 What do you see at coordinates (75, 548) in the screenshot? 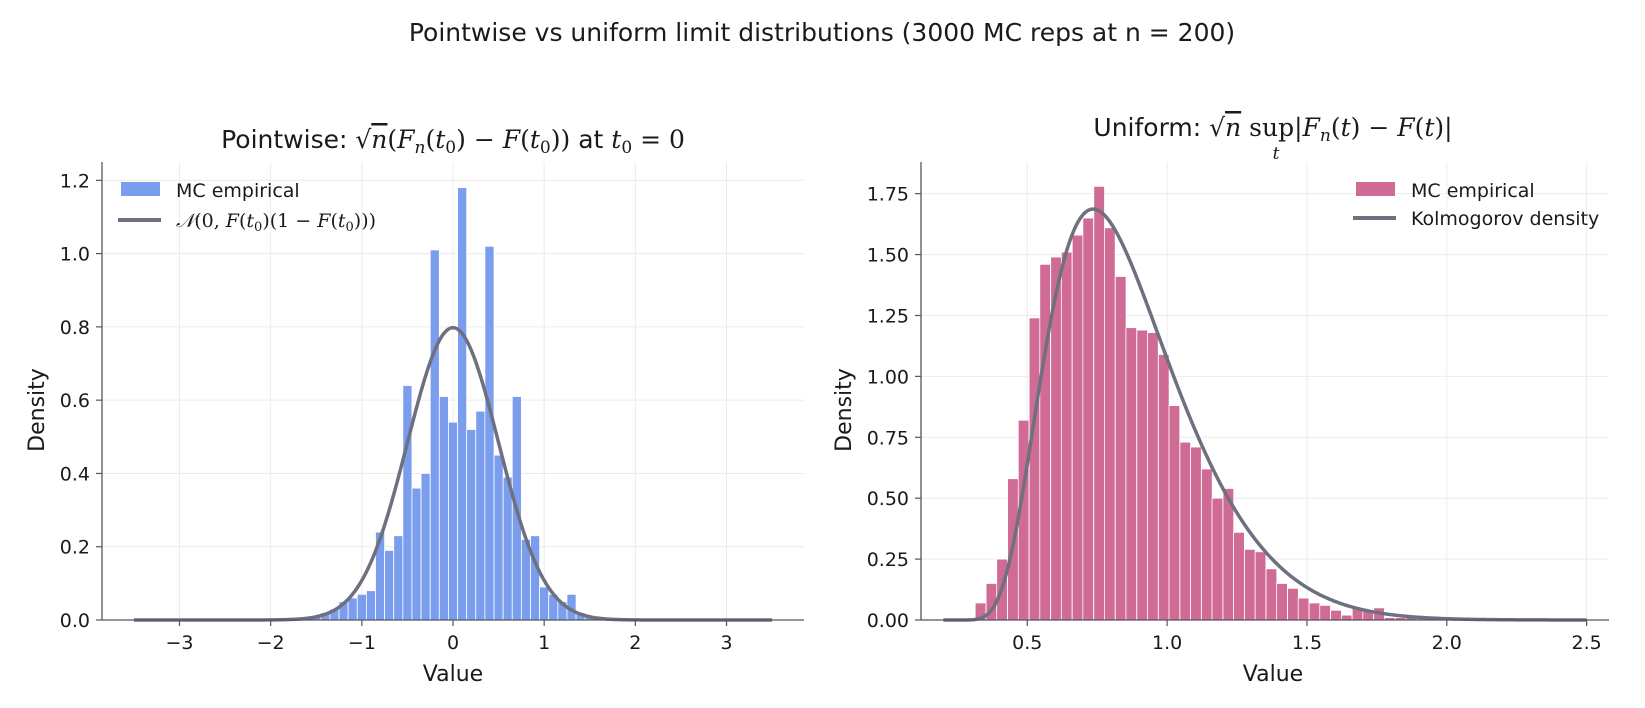
I see `y-tick-label: 0.2` at bounding box center [75, 548].